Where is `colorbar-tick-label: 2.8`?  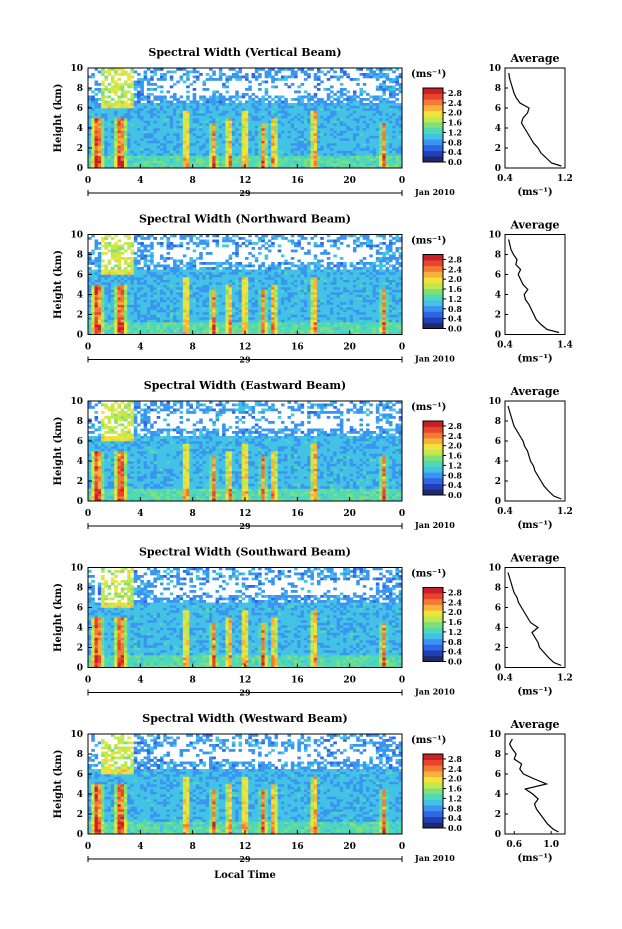 colorbar-tick-label: 2.8 is located at coordinates (455, 93).